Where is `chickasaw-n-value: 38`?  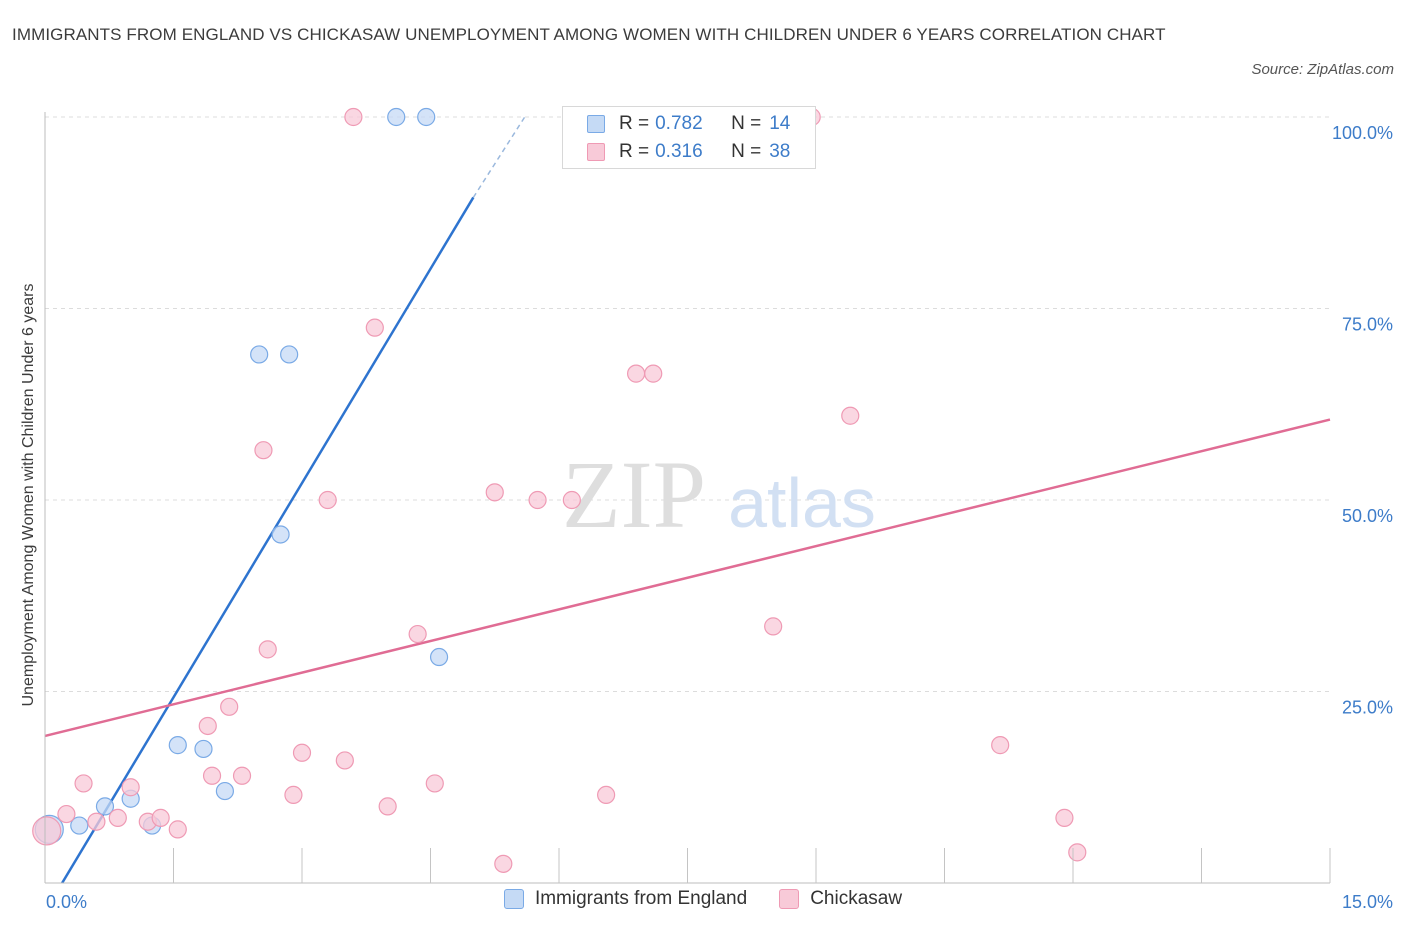
chickasaw-n-value: 38 is located at coordinates (780, 151).